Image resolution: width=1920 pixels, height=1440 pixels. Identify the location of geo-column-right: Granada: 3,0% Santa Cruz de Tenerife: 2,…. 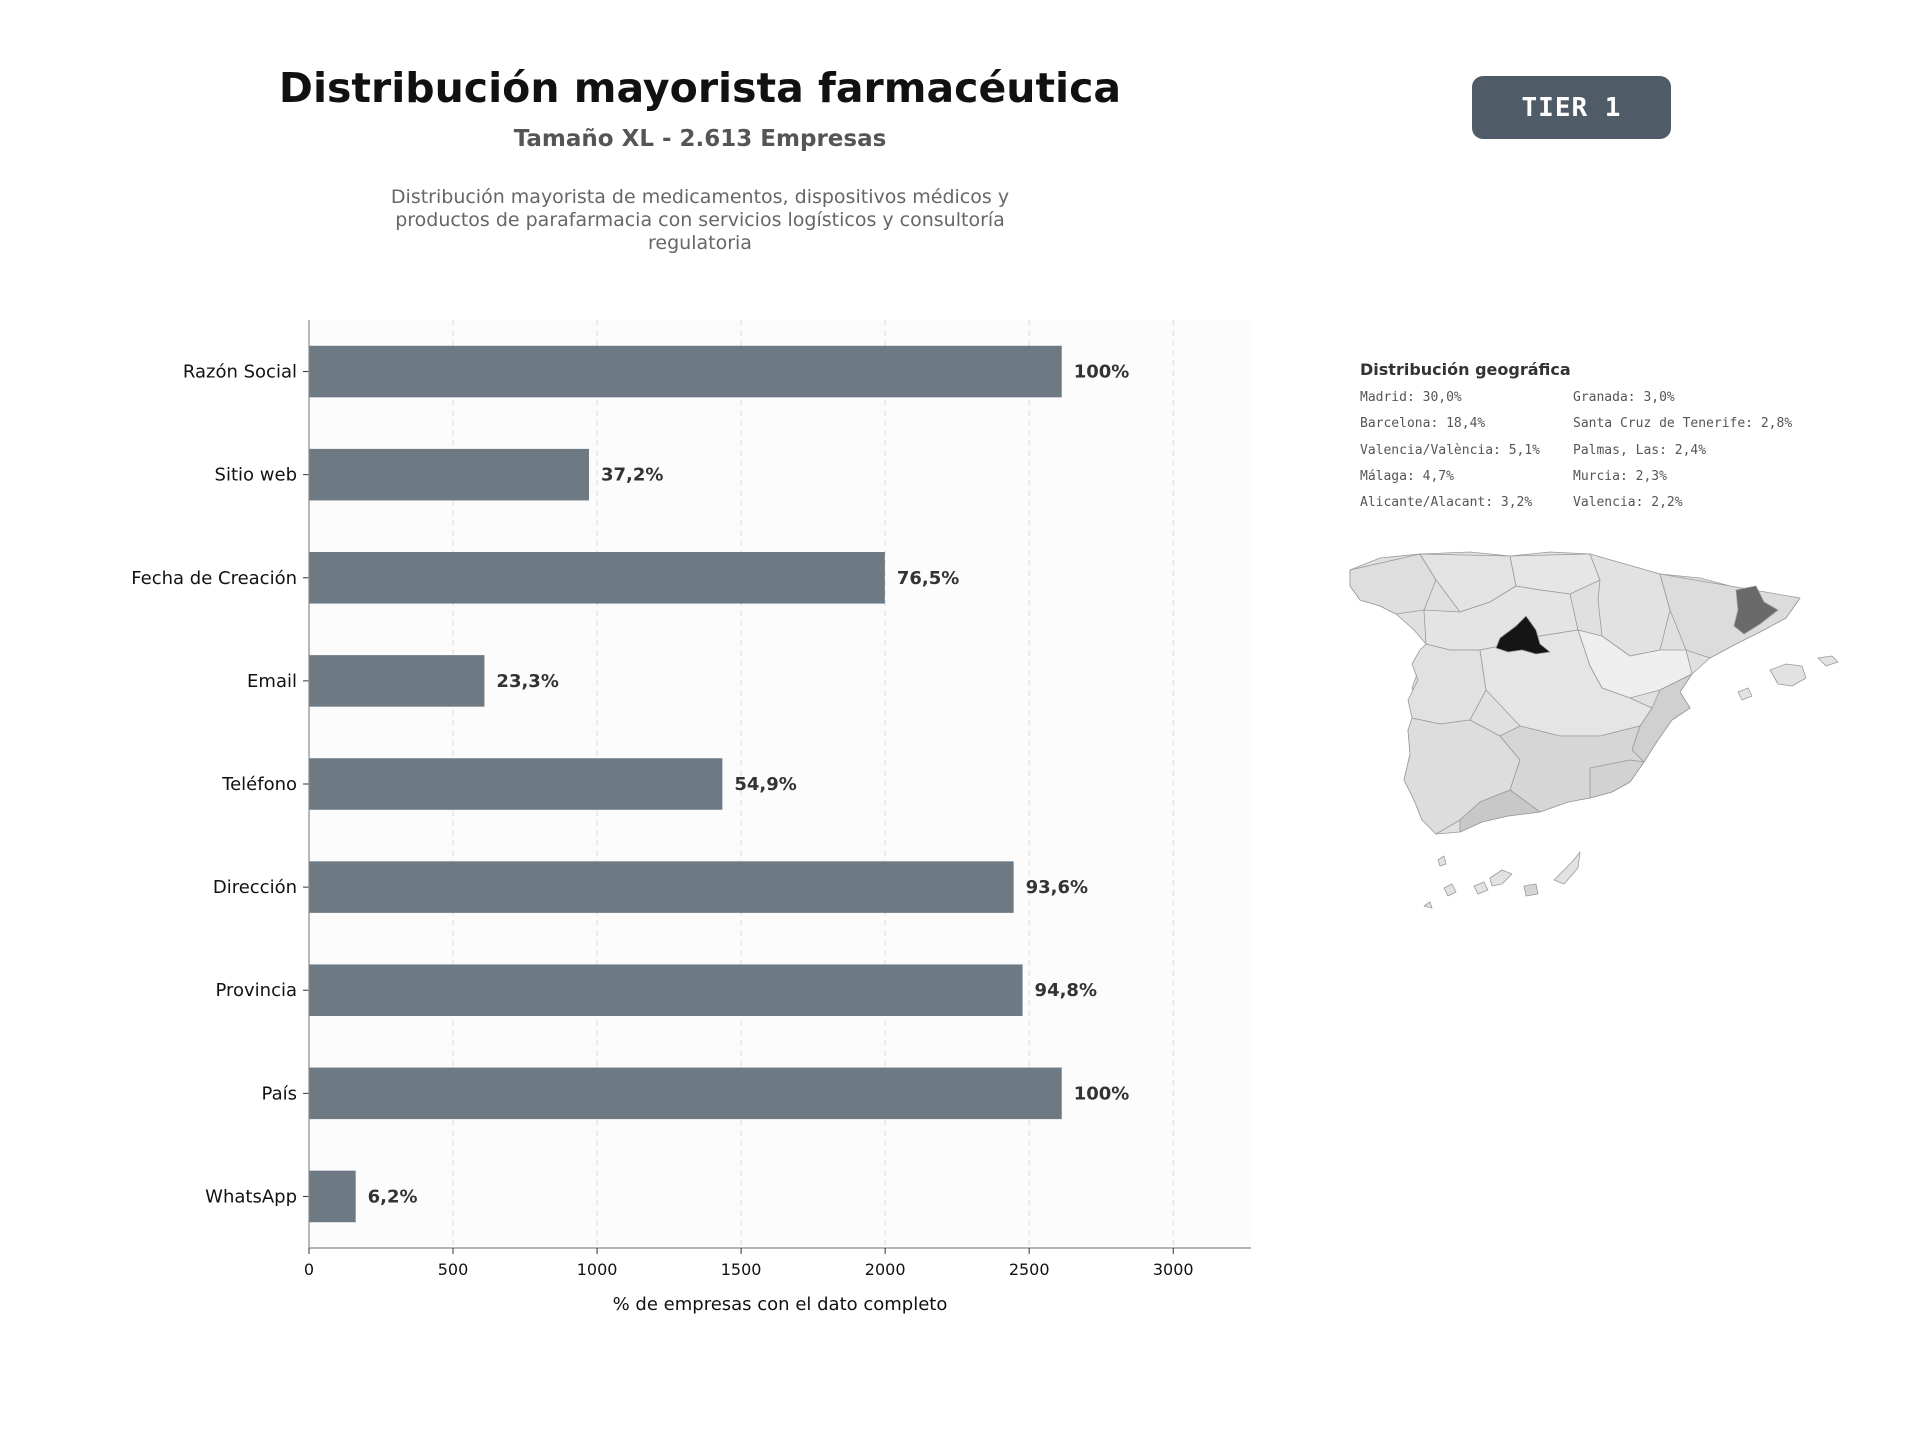
(1682, 454).